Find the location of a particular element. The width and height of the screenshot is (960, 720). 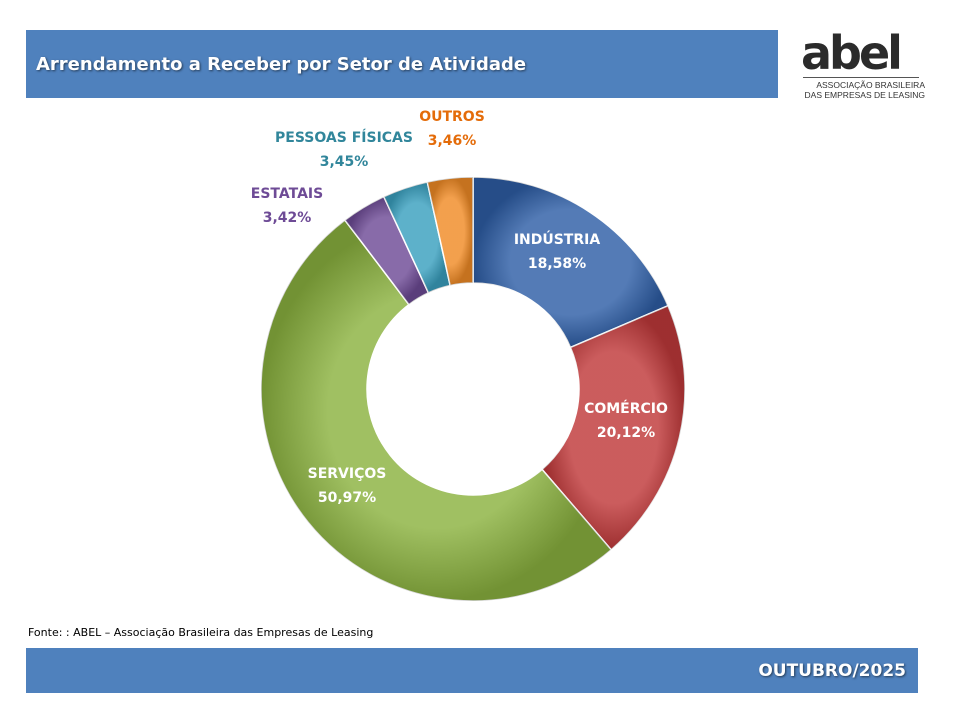

slice-label-outros: OUTROS is located at coordinates (452, 117).